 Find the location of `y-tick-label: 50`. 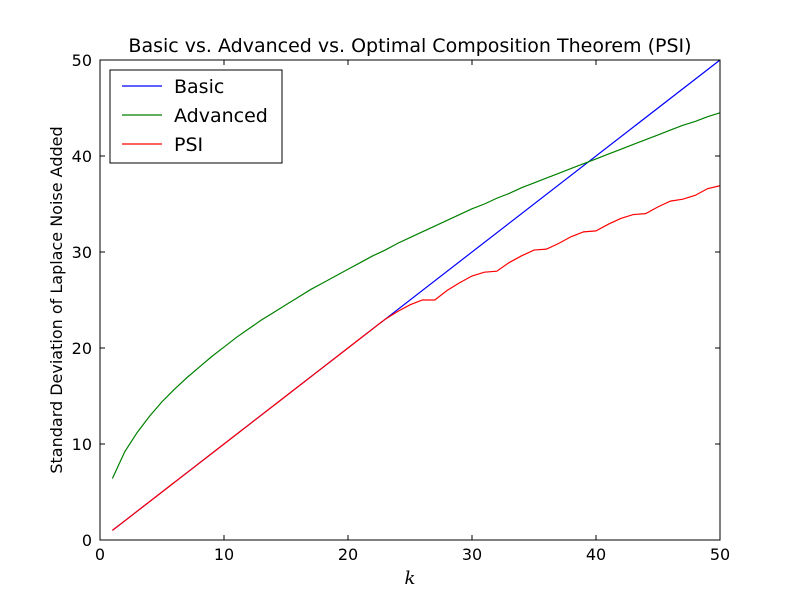

y-tick-label: 50 is located at coordinates (82, 60).